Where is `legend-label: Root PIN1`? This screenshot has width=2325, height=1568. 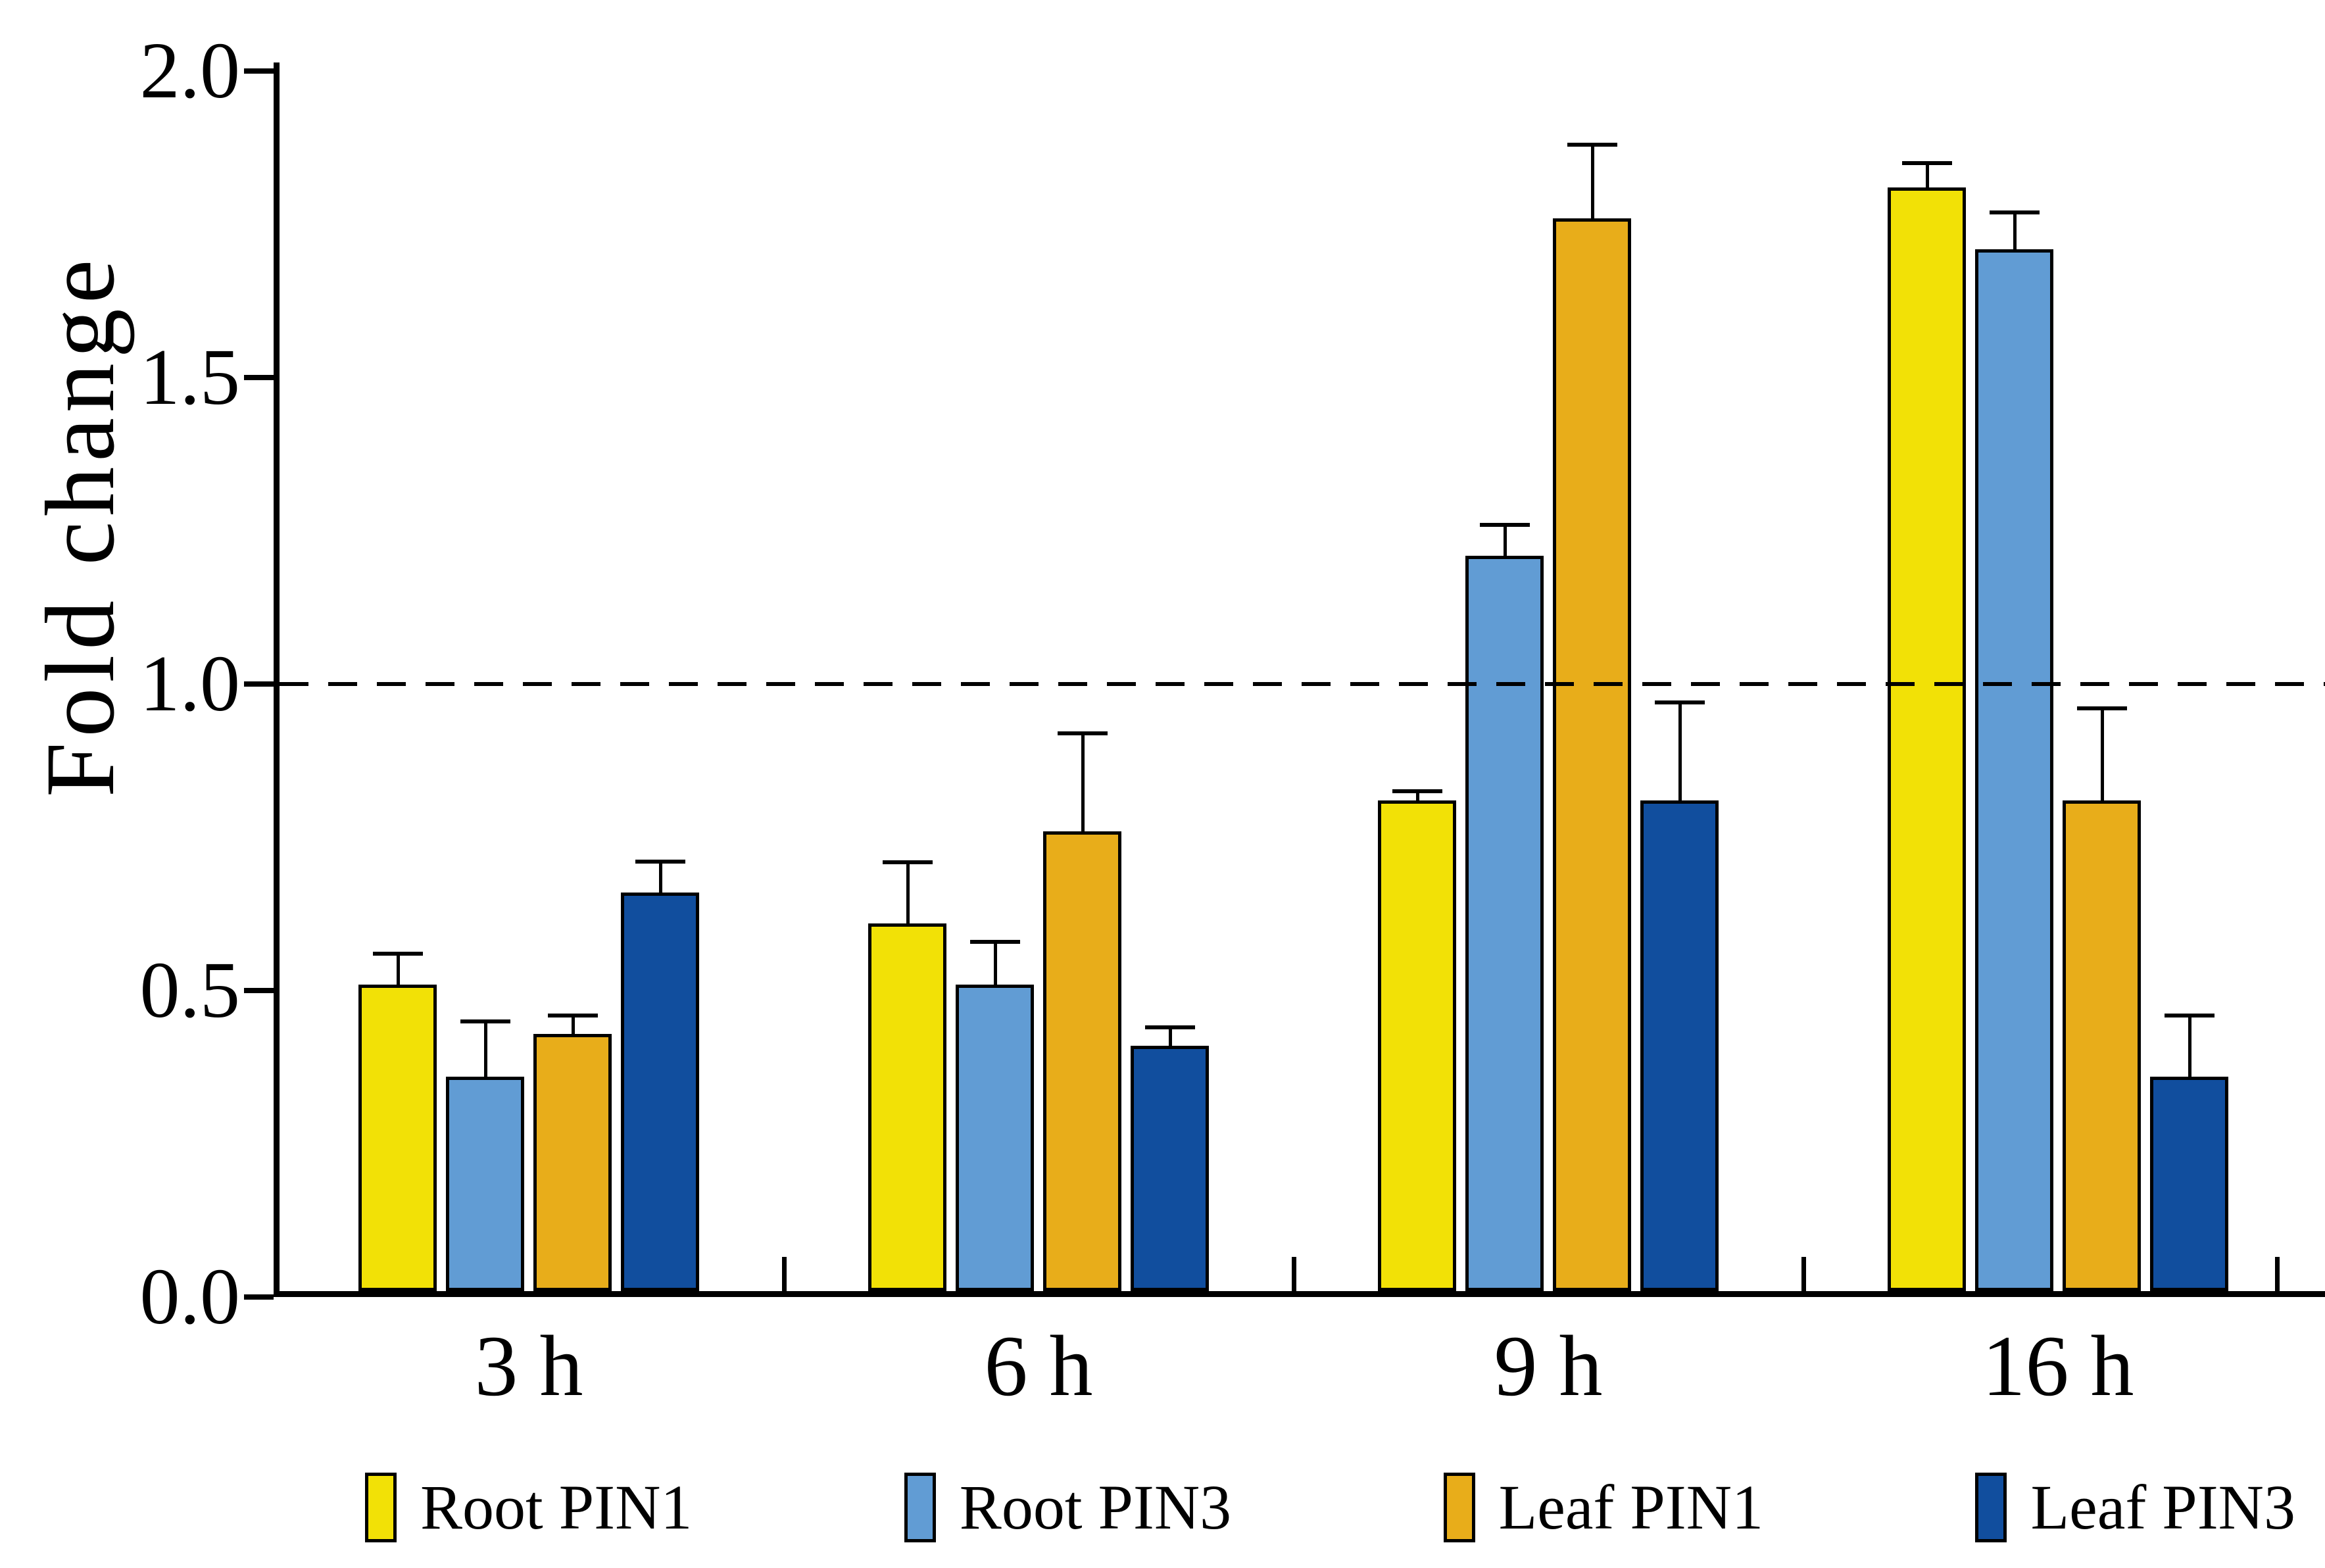 legend-label: Root PIN1 is located at coordinates (556, 1507).